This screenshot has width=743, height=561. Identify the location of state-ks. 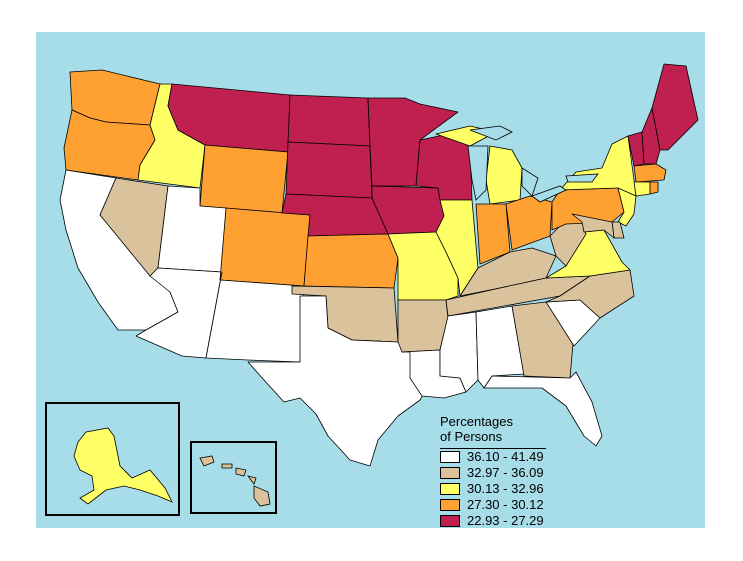
(351, 261).